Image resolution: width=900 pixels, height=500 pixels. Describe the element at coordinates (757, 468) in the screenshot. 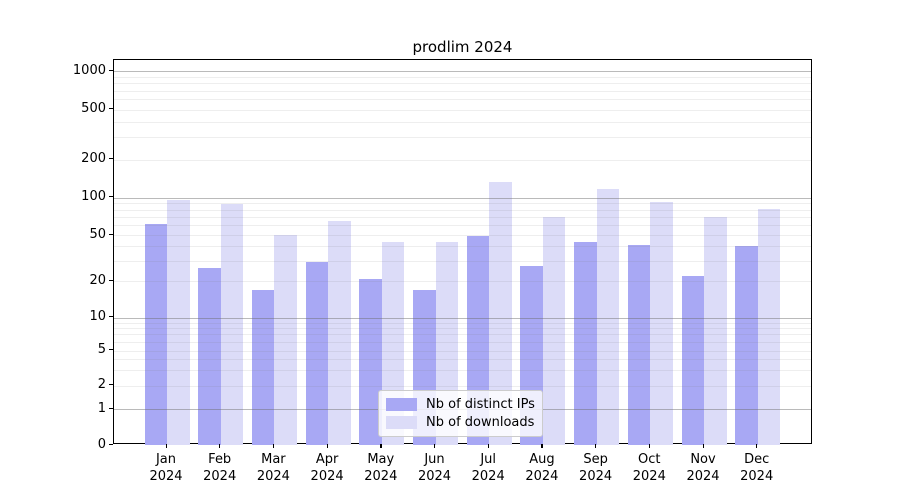

I see `x-axis-tick-label: Dec 2024` at that location.